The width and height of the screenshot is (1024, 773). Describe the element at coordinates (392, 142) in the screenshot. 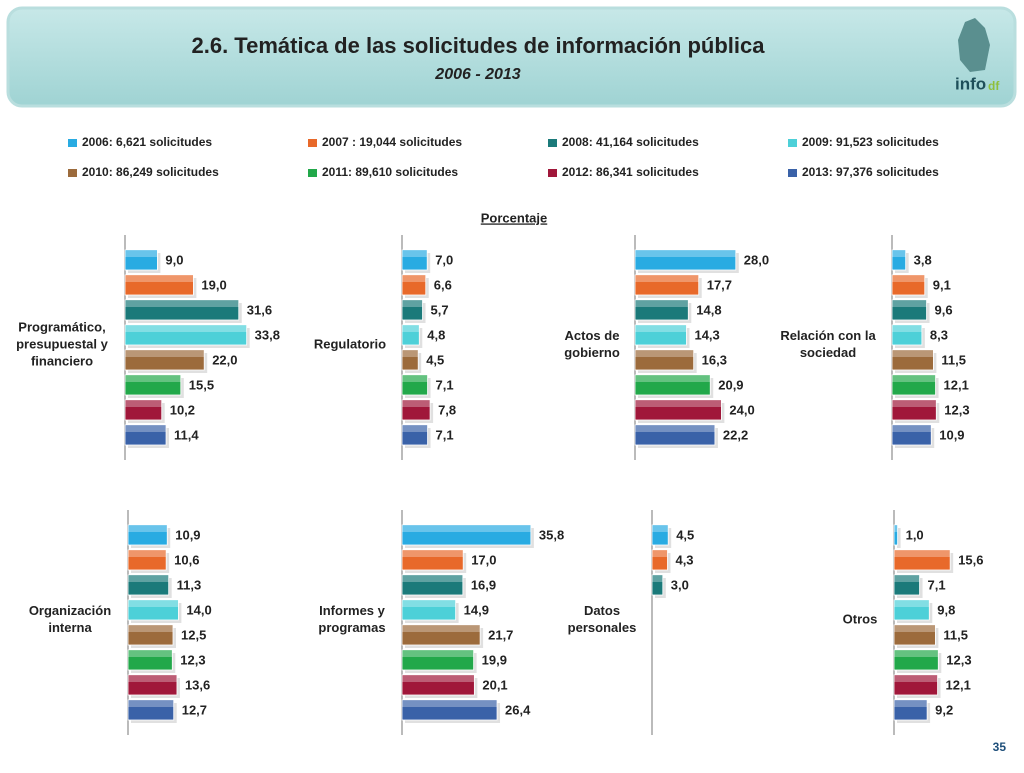

I see `legend-label: 2007 : 19,044 solicitudes` at that location.